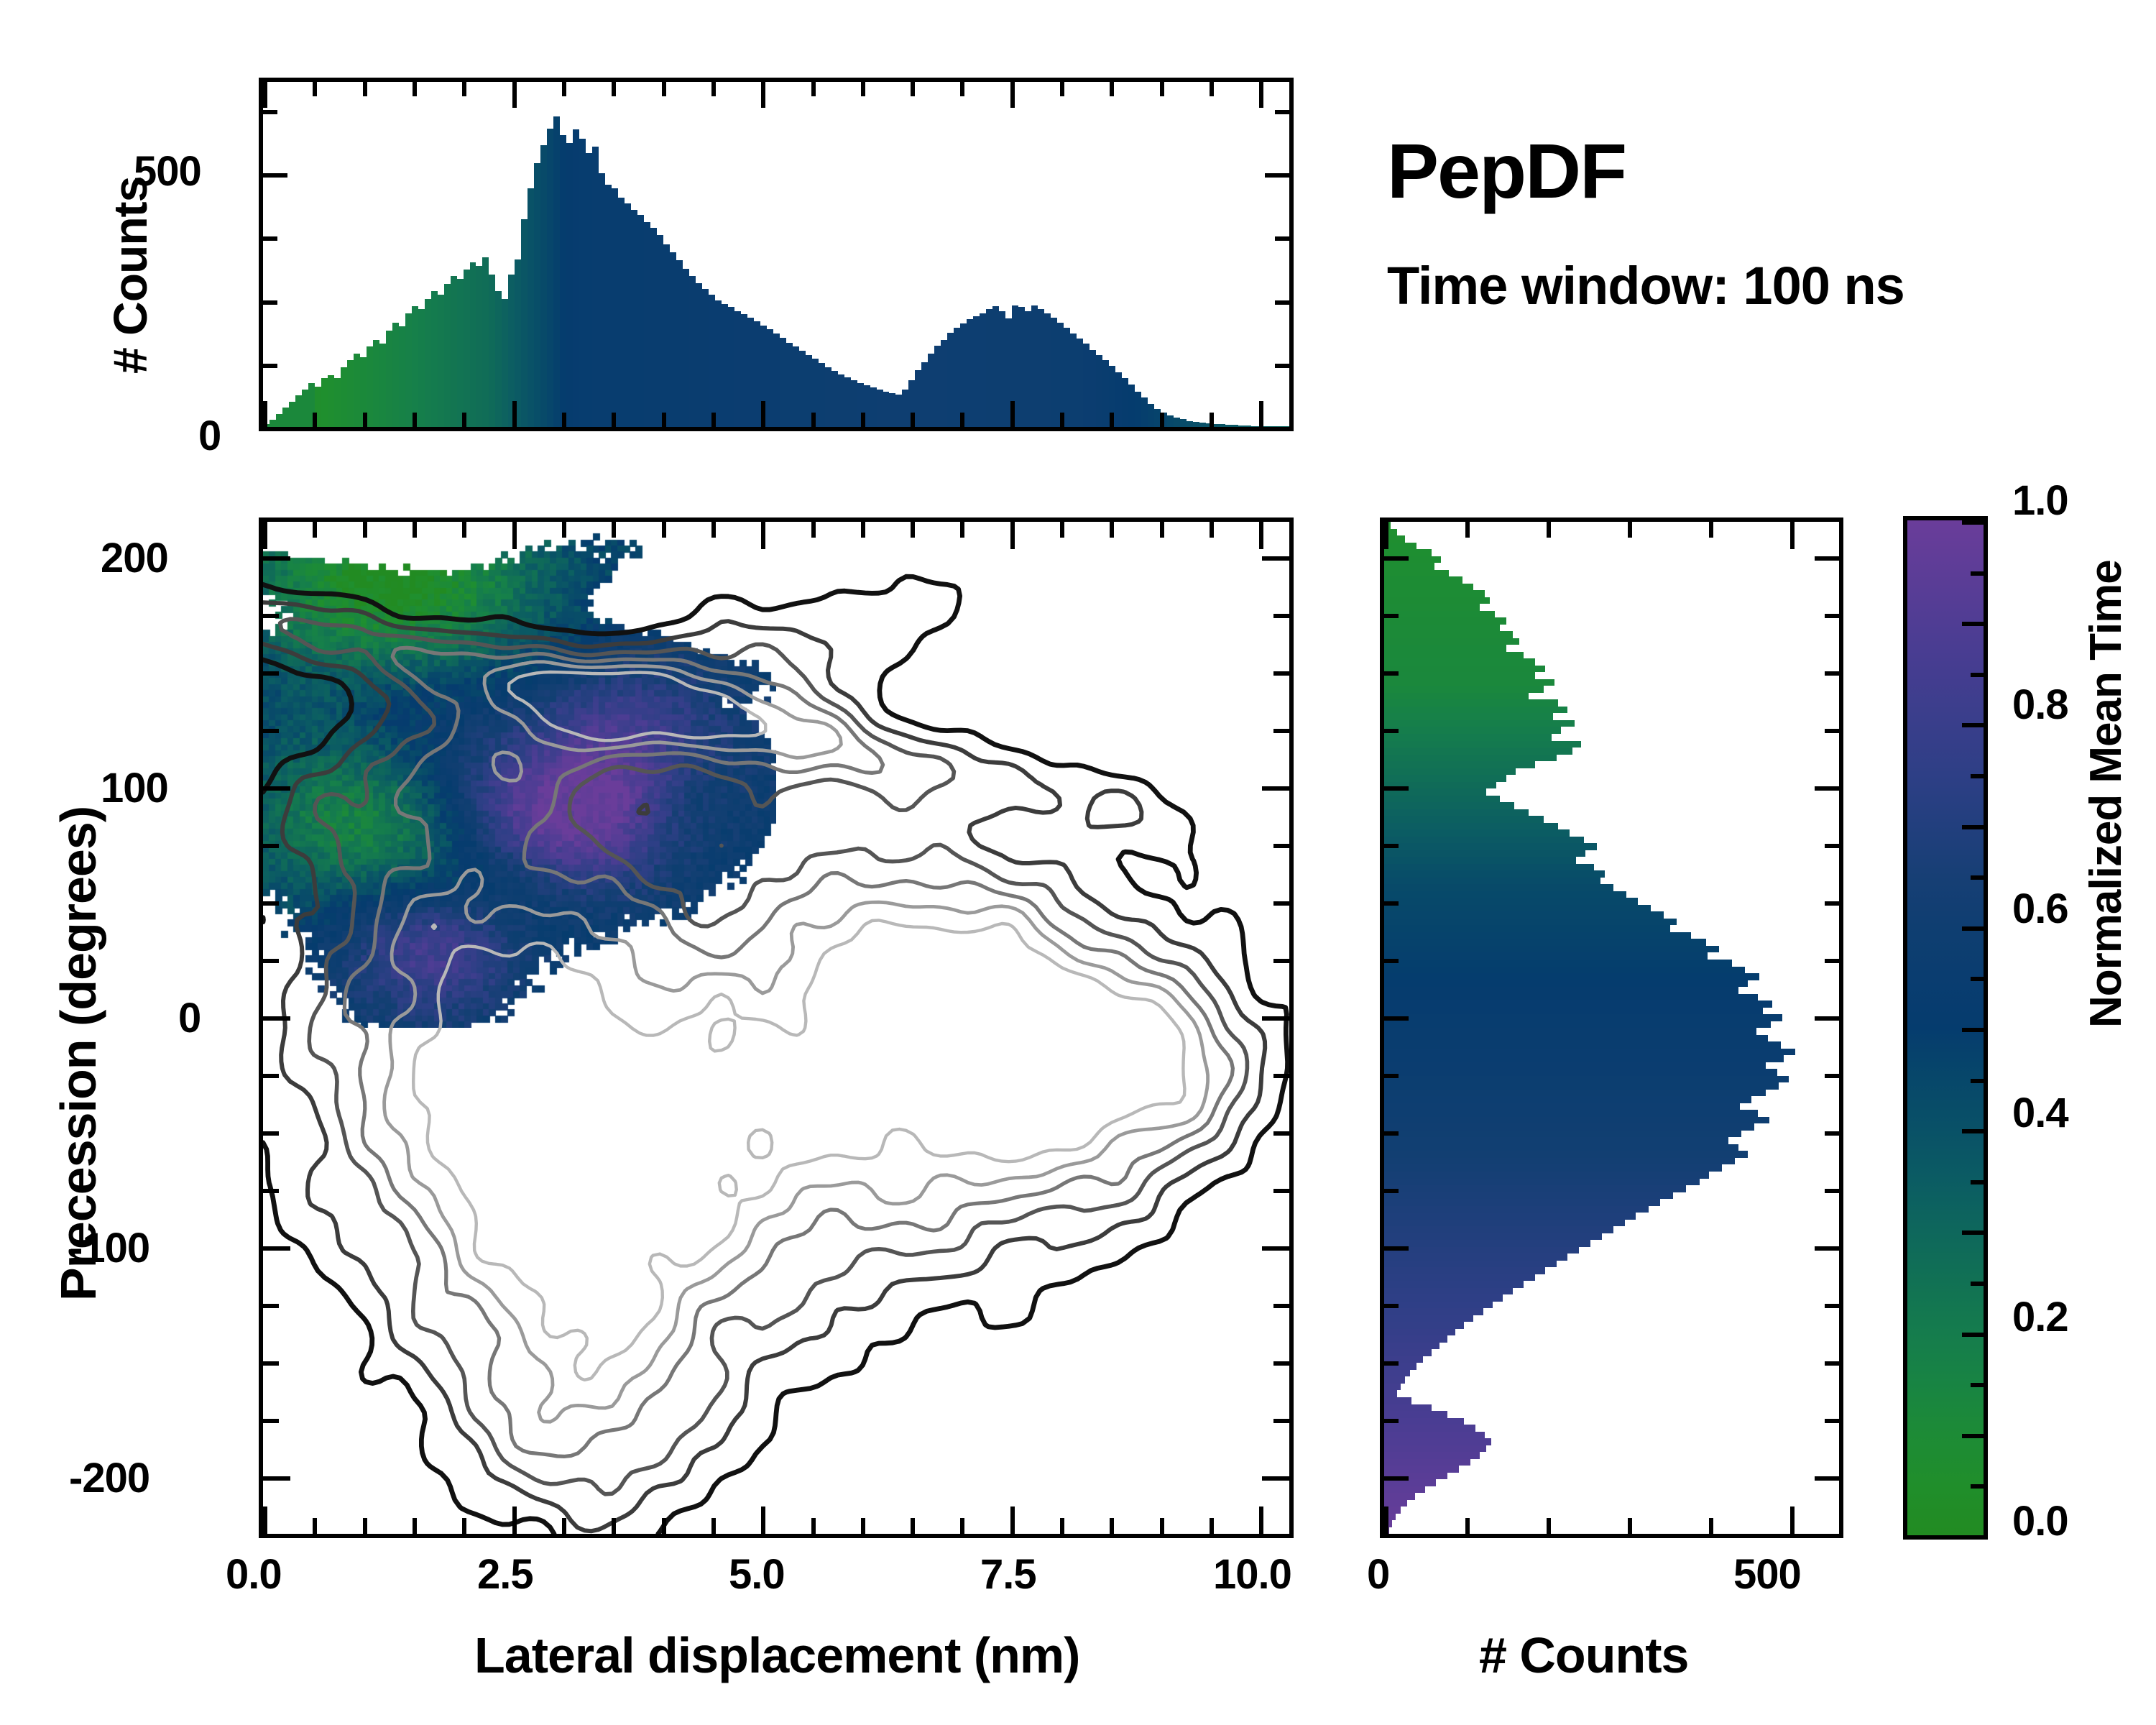  I want to click on main-ytick-m100: -100, so click(109, 1248).